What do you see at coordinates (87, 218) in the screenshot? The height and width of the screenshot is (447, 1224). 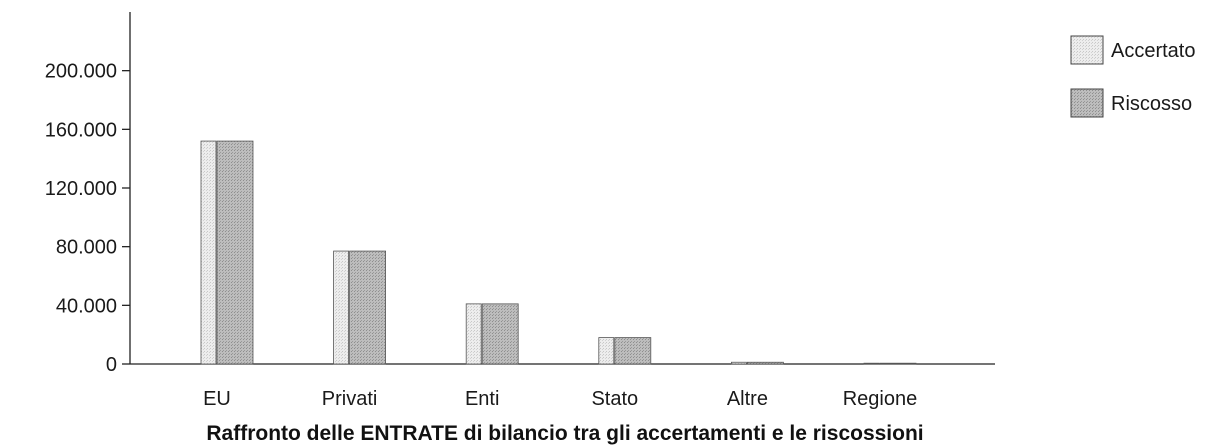 I see `y-ticks: 0 40.000 80.000 120.000 160.000 200.000` at bounding box center [87, 218].